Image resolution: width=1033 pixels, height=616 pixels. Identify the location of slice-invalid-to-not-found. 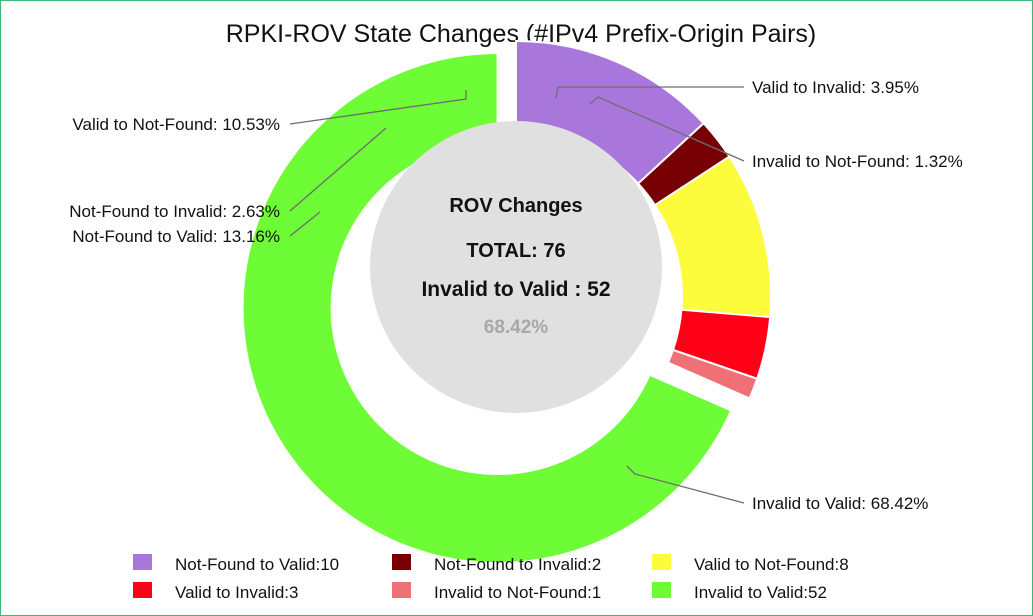
(712, 374).